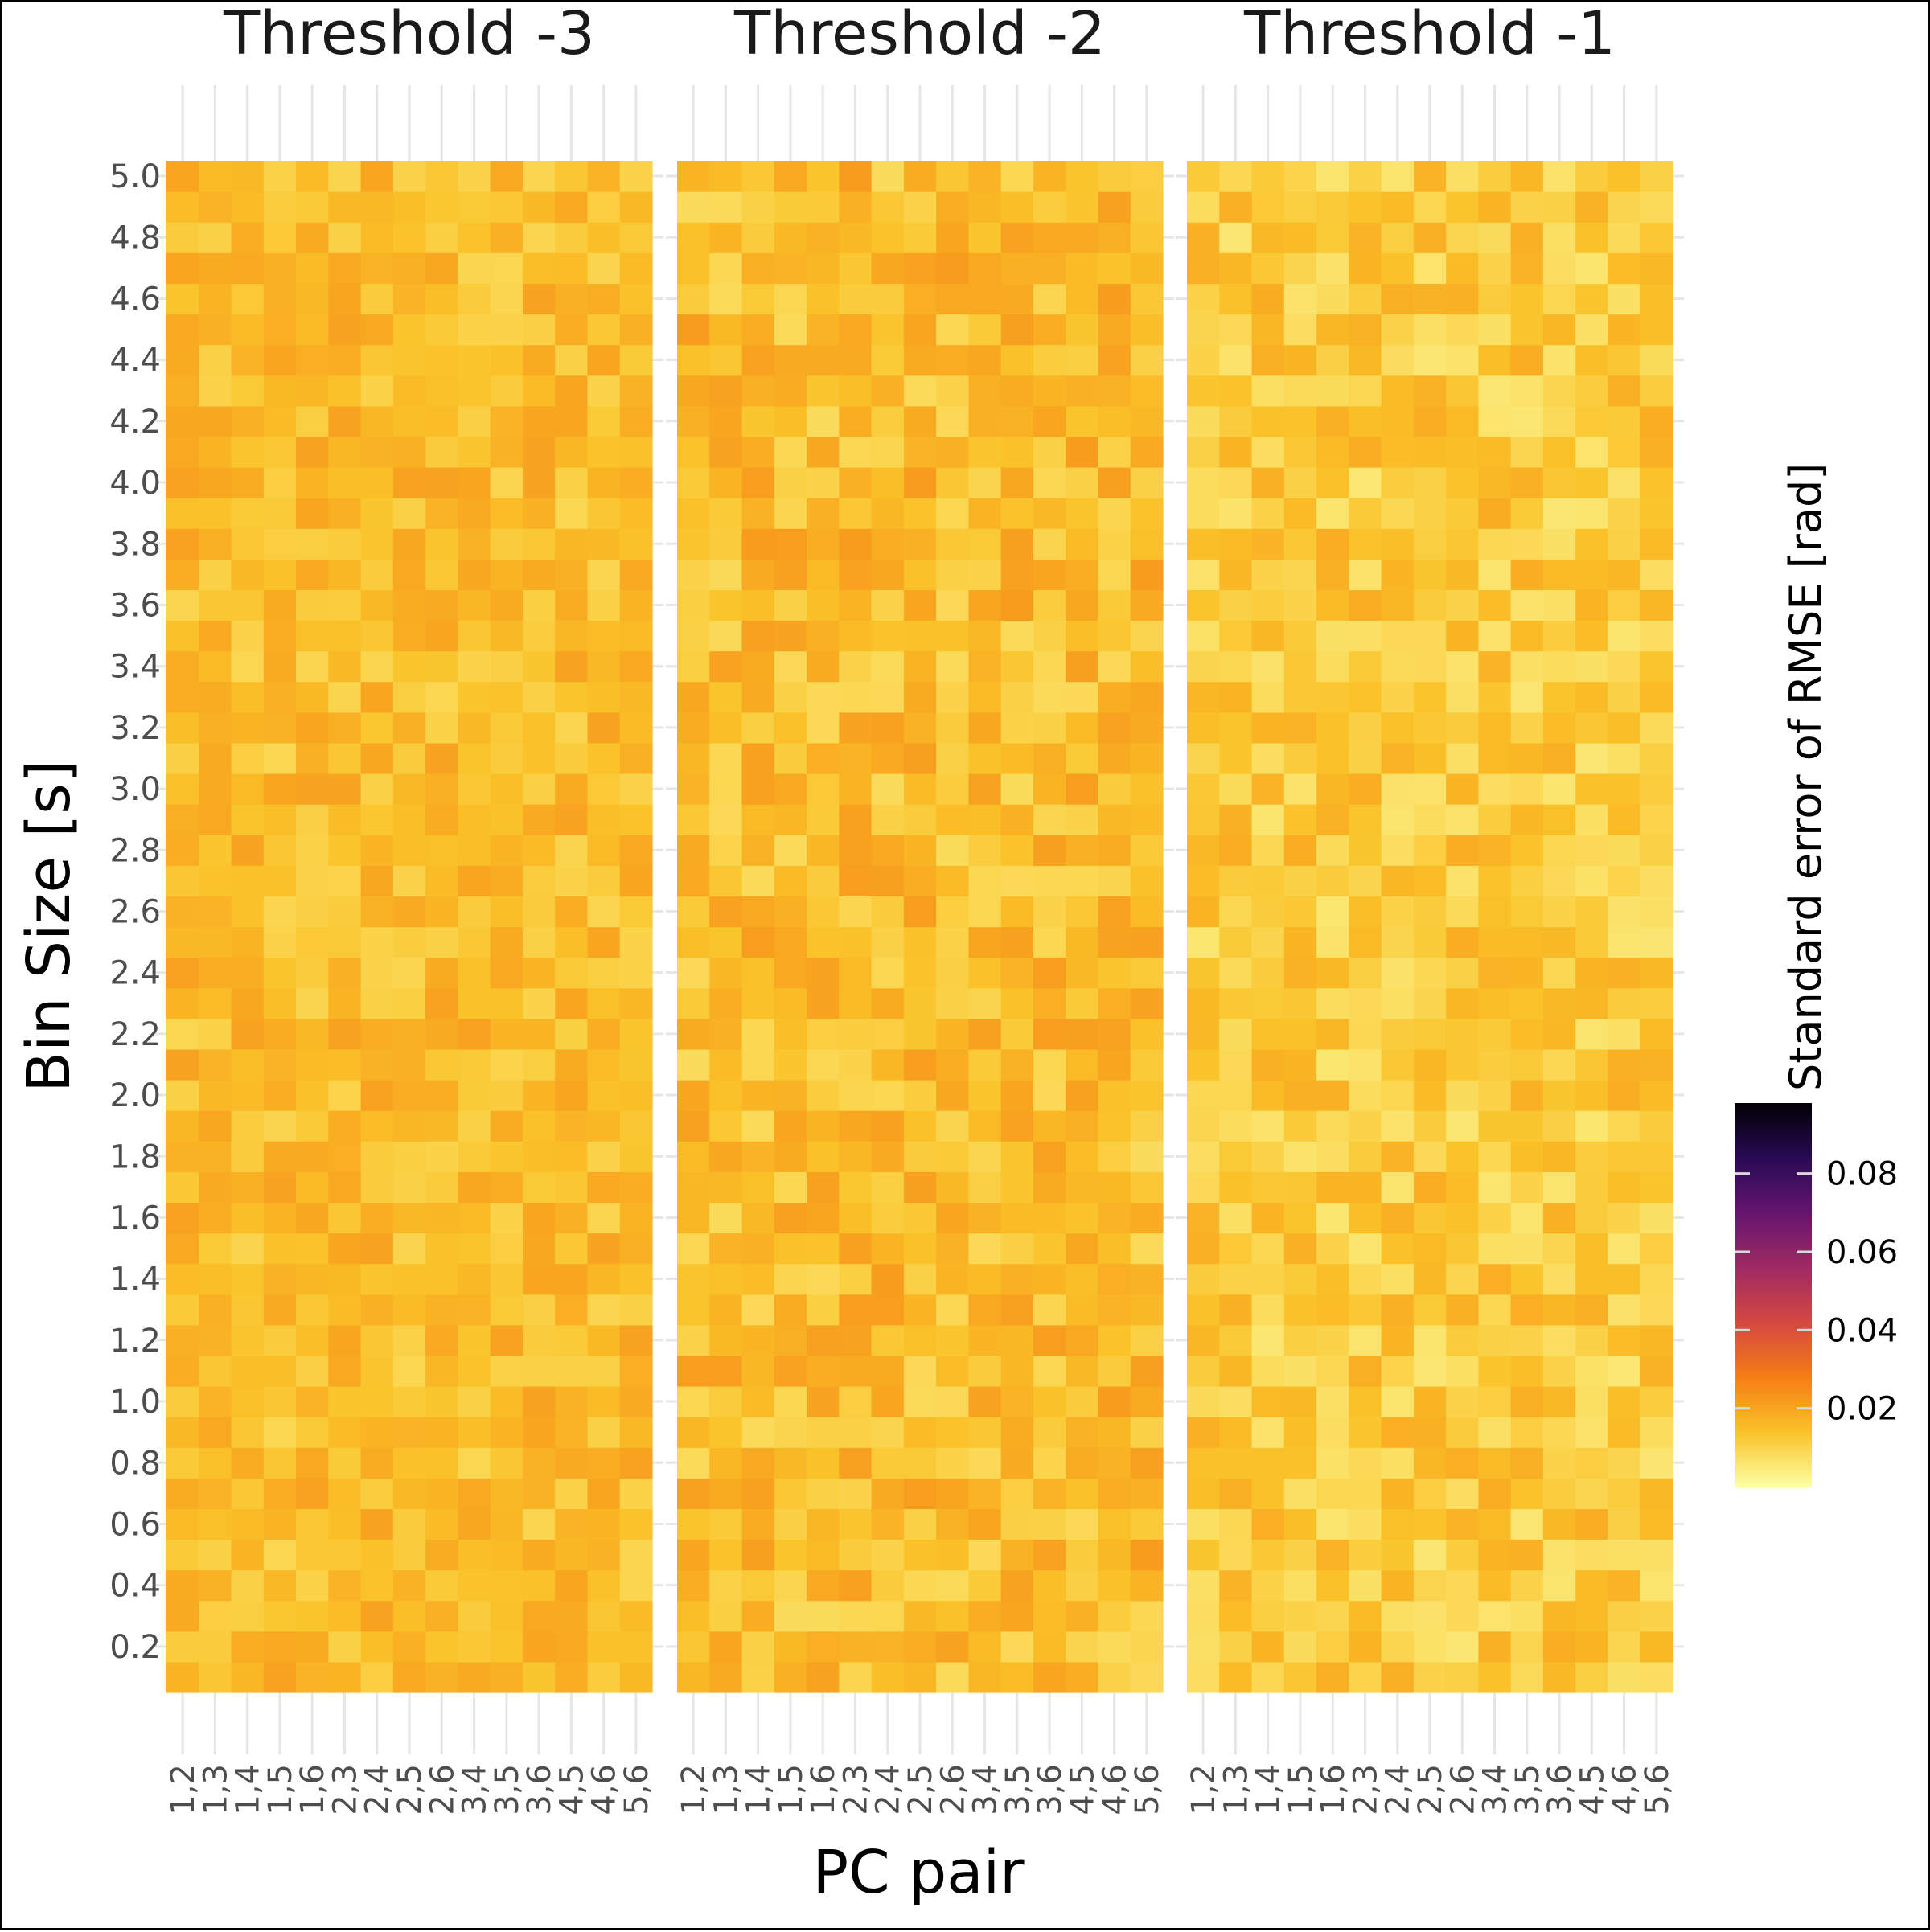 The height and width of the screenshot is (1932, 1930). Describe the element at coordinates (918, 1872) in the screenshot. I see `x-axis-title: PC pair` at that location.